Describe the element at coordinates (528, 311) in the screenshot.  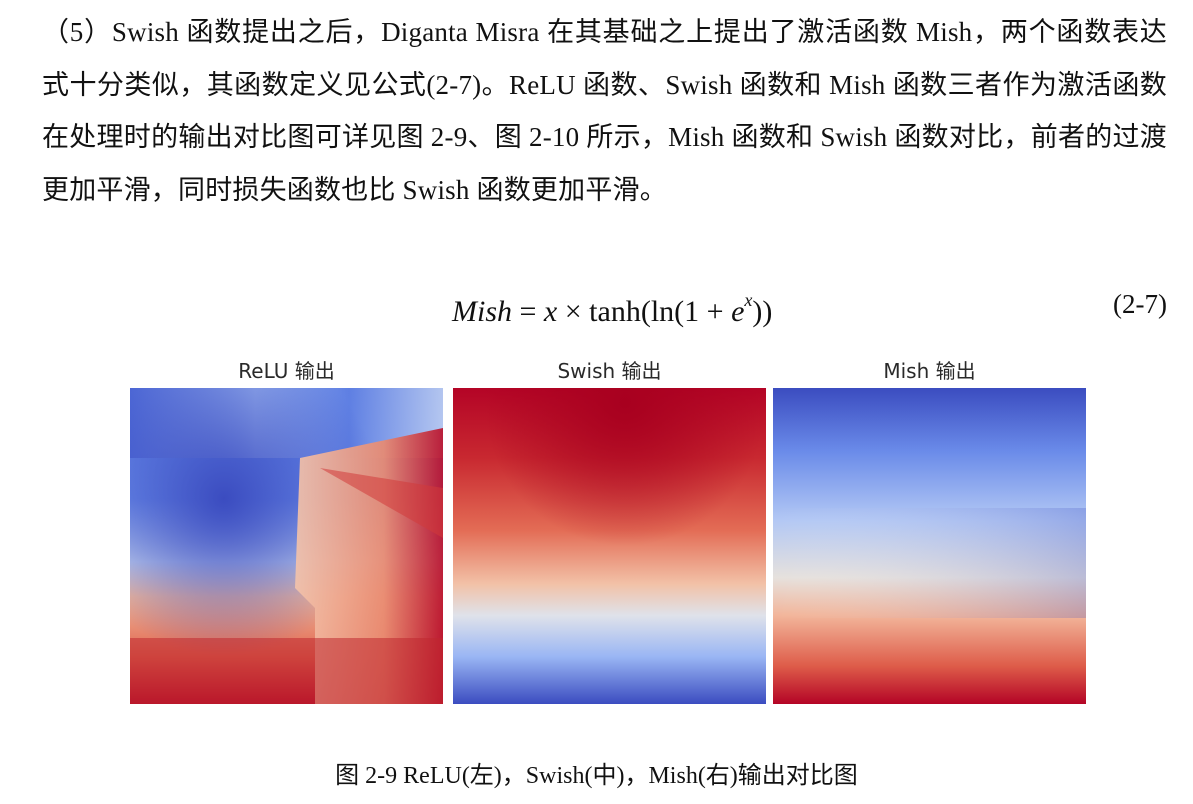
I see `formula-equals: =` at that location.